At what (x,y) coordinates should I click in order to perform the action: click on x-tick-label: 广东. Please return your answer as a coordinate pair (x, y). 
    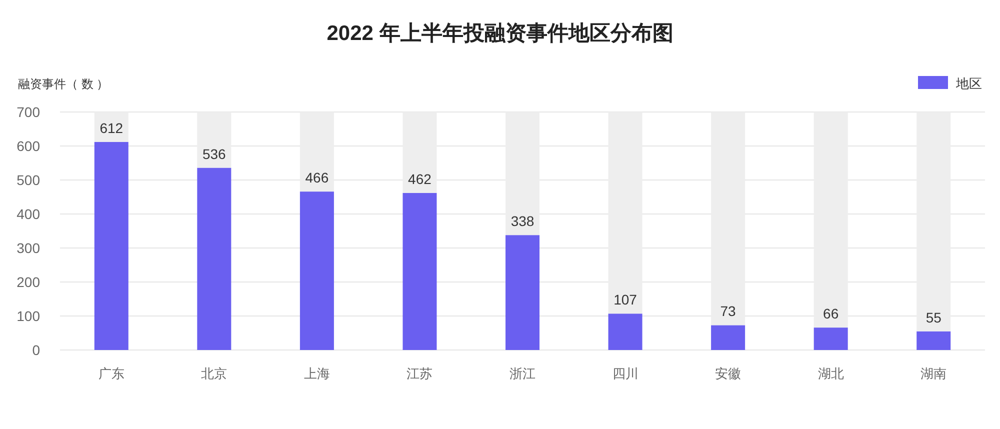
    Looking at the image, I should click on (111, 373).